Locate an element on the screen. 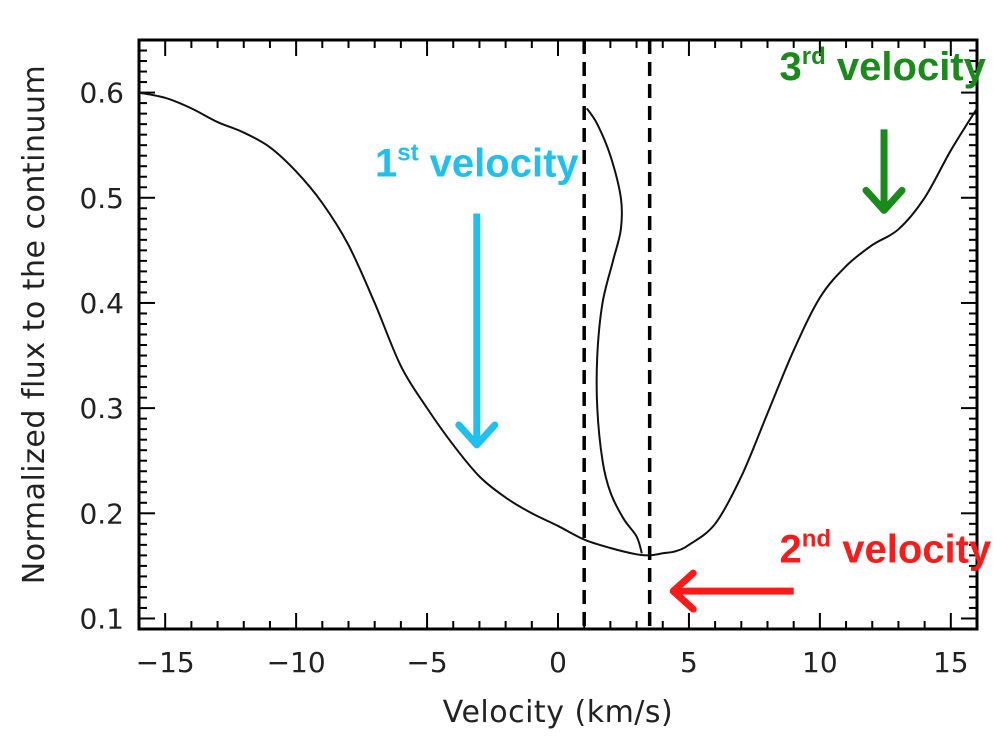 The width and height of the screenshot is (997, 739). x-tick-label: 10 is located at coordinates (820, 662).